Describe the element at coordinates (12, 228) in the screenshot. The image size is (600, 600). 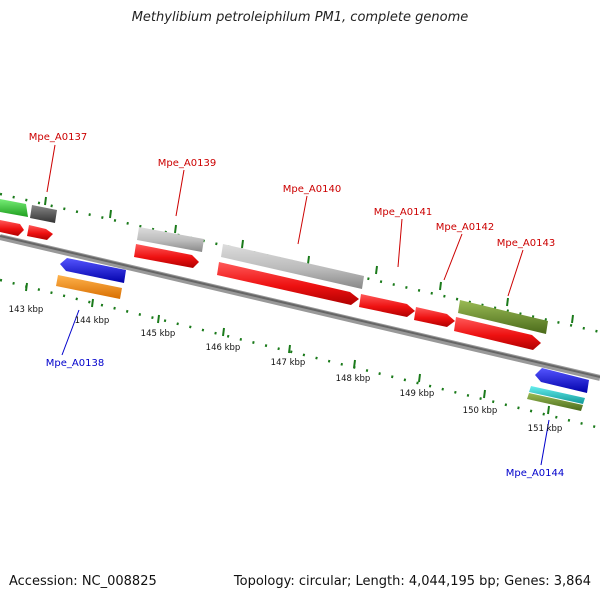
I see `gene-red-fragment-left` at that location.